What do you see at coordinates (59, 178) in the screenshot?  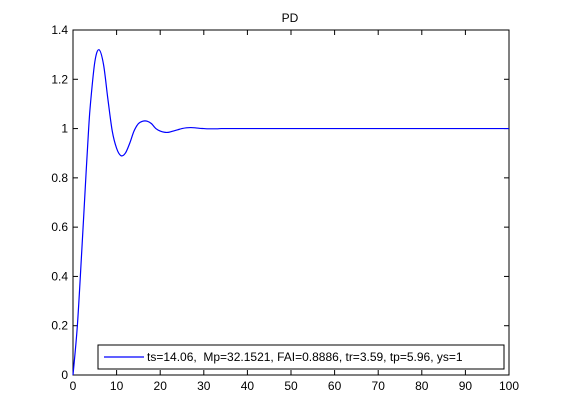 I see `y-tick-label: 0.8` at bounding box center [59, 178].